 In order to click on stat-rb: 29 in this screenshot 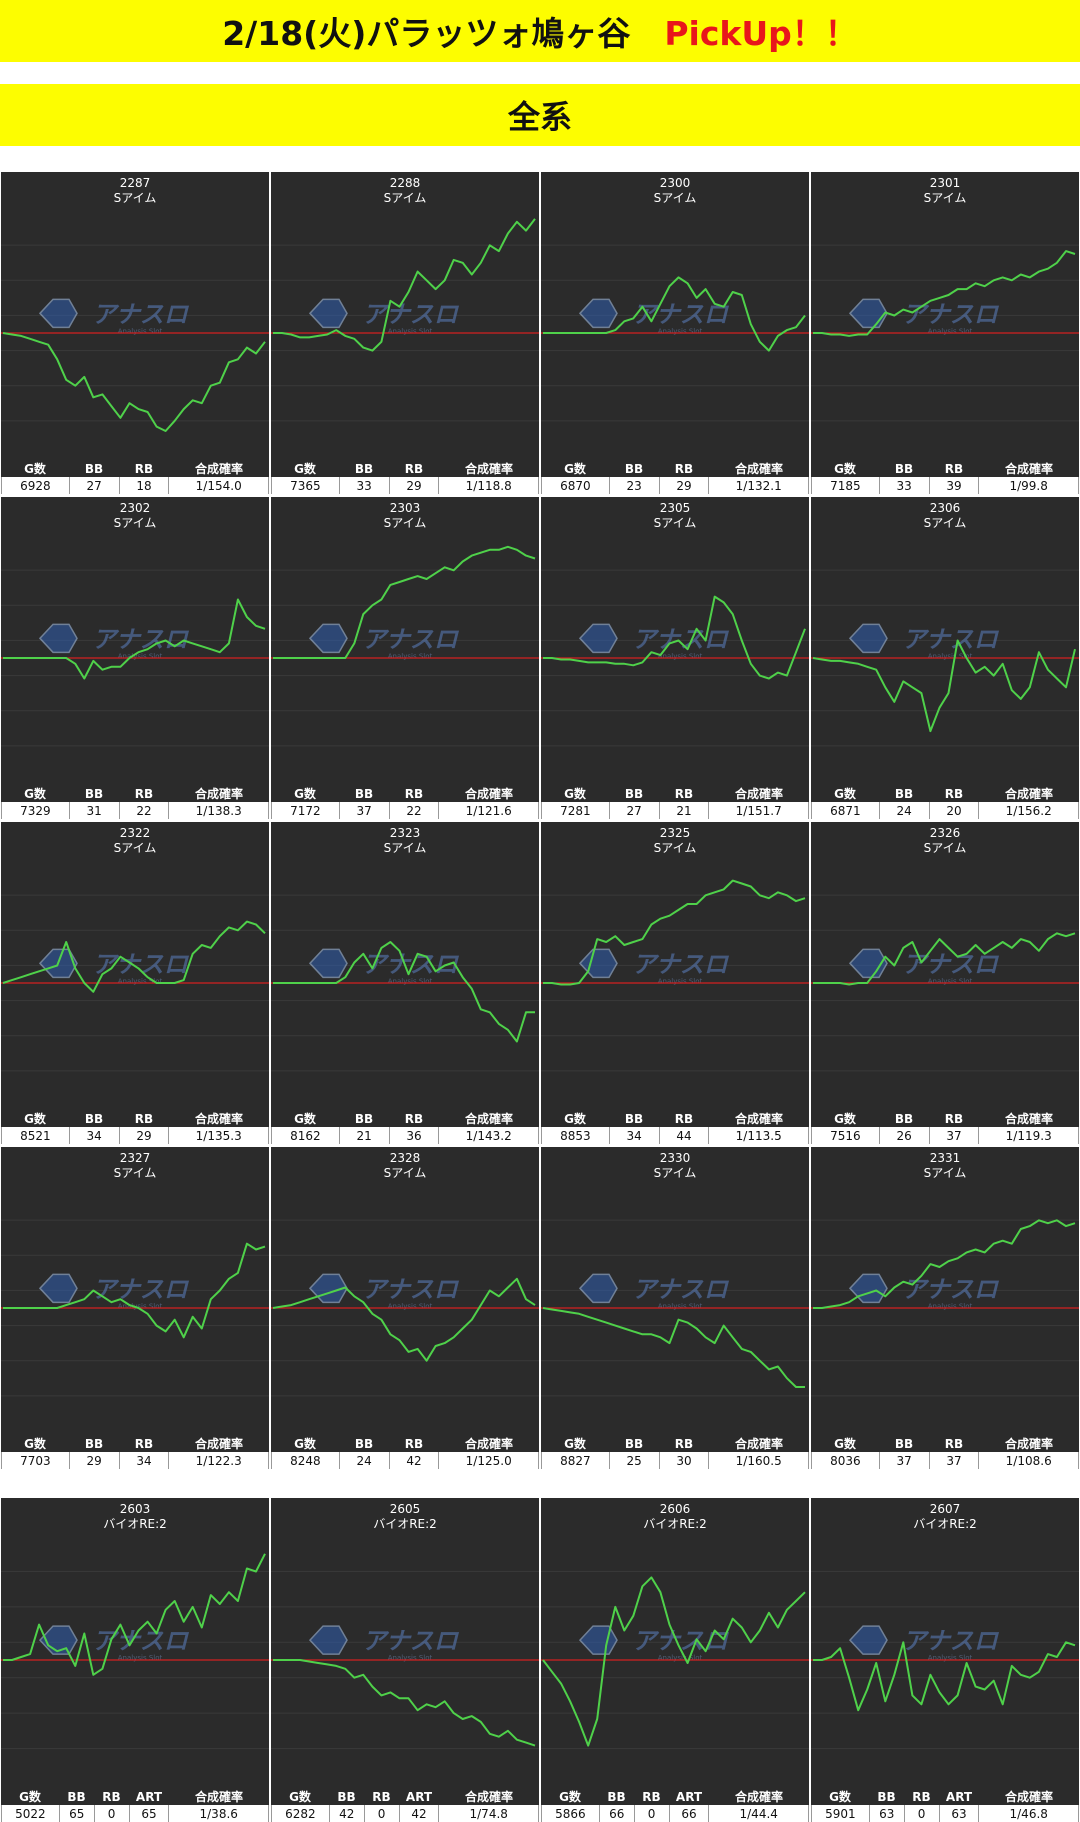, I will do `click(145, 1135)`.